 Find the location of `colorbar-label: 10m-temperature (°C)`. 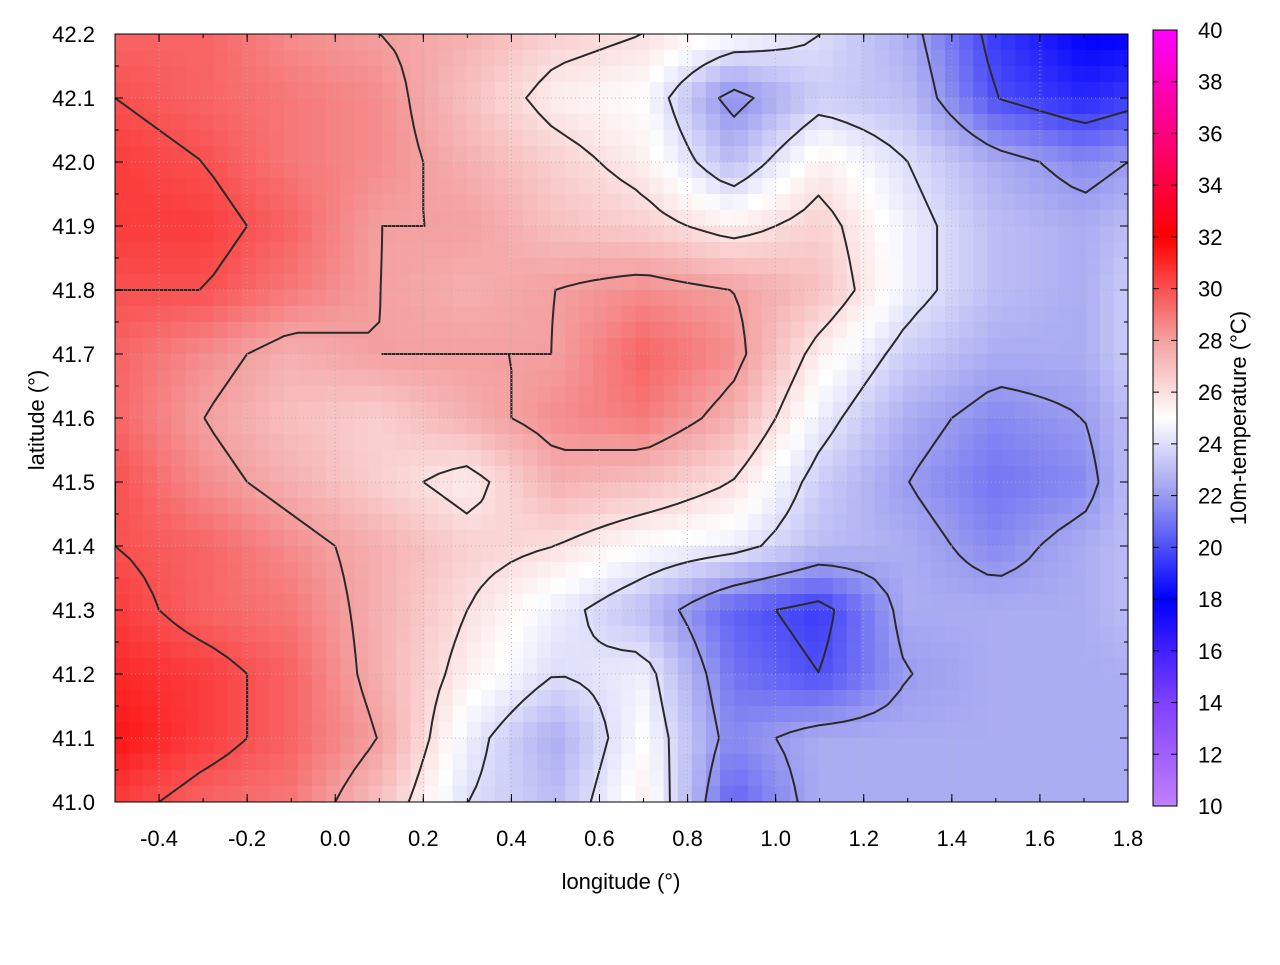

colorbar-label: 10m-temperature (°C) is located at coordinates (1238, 418).